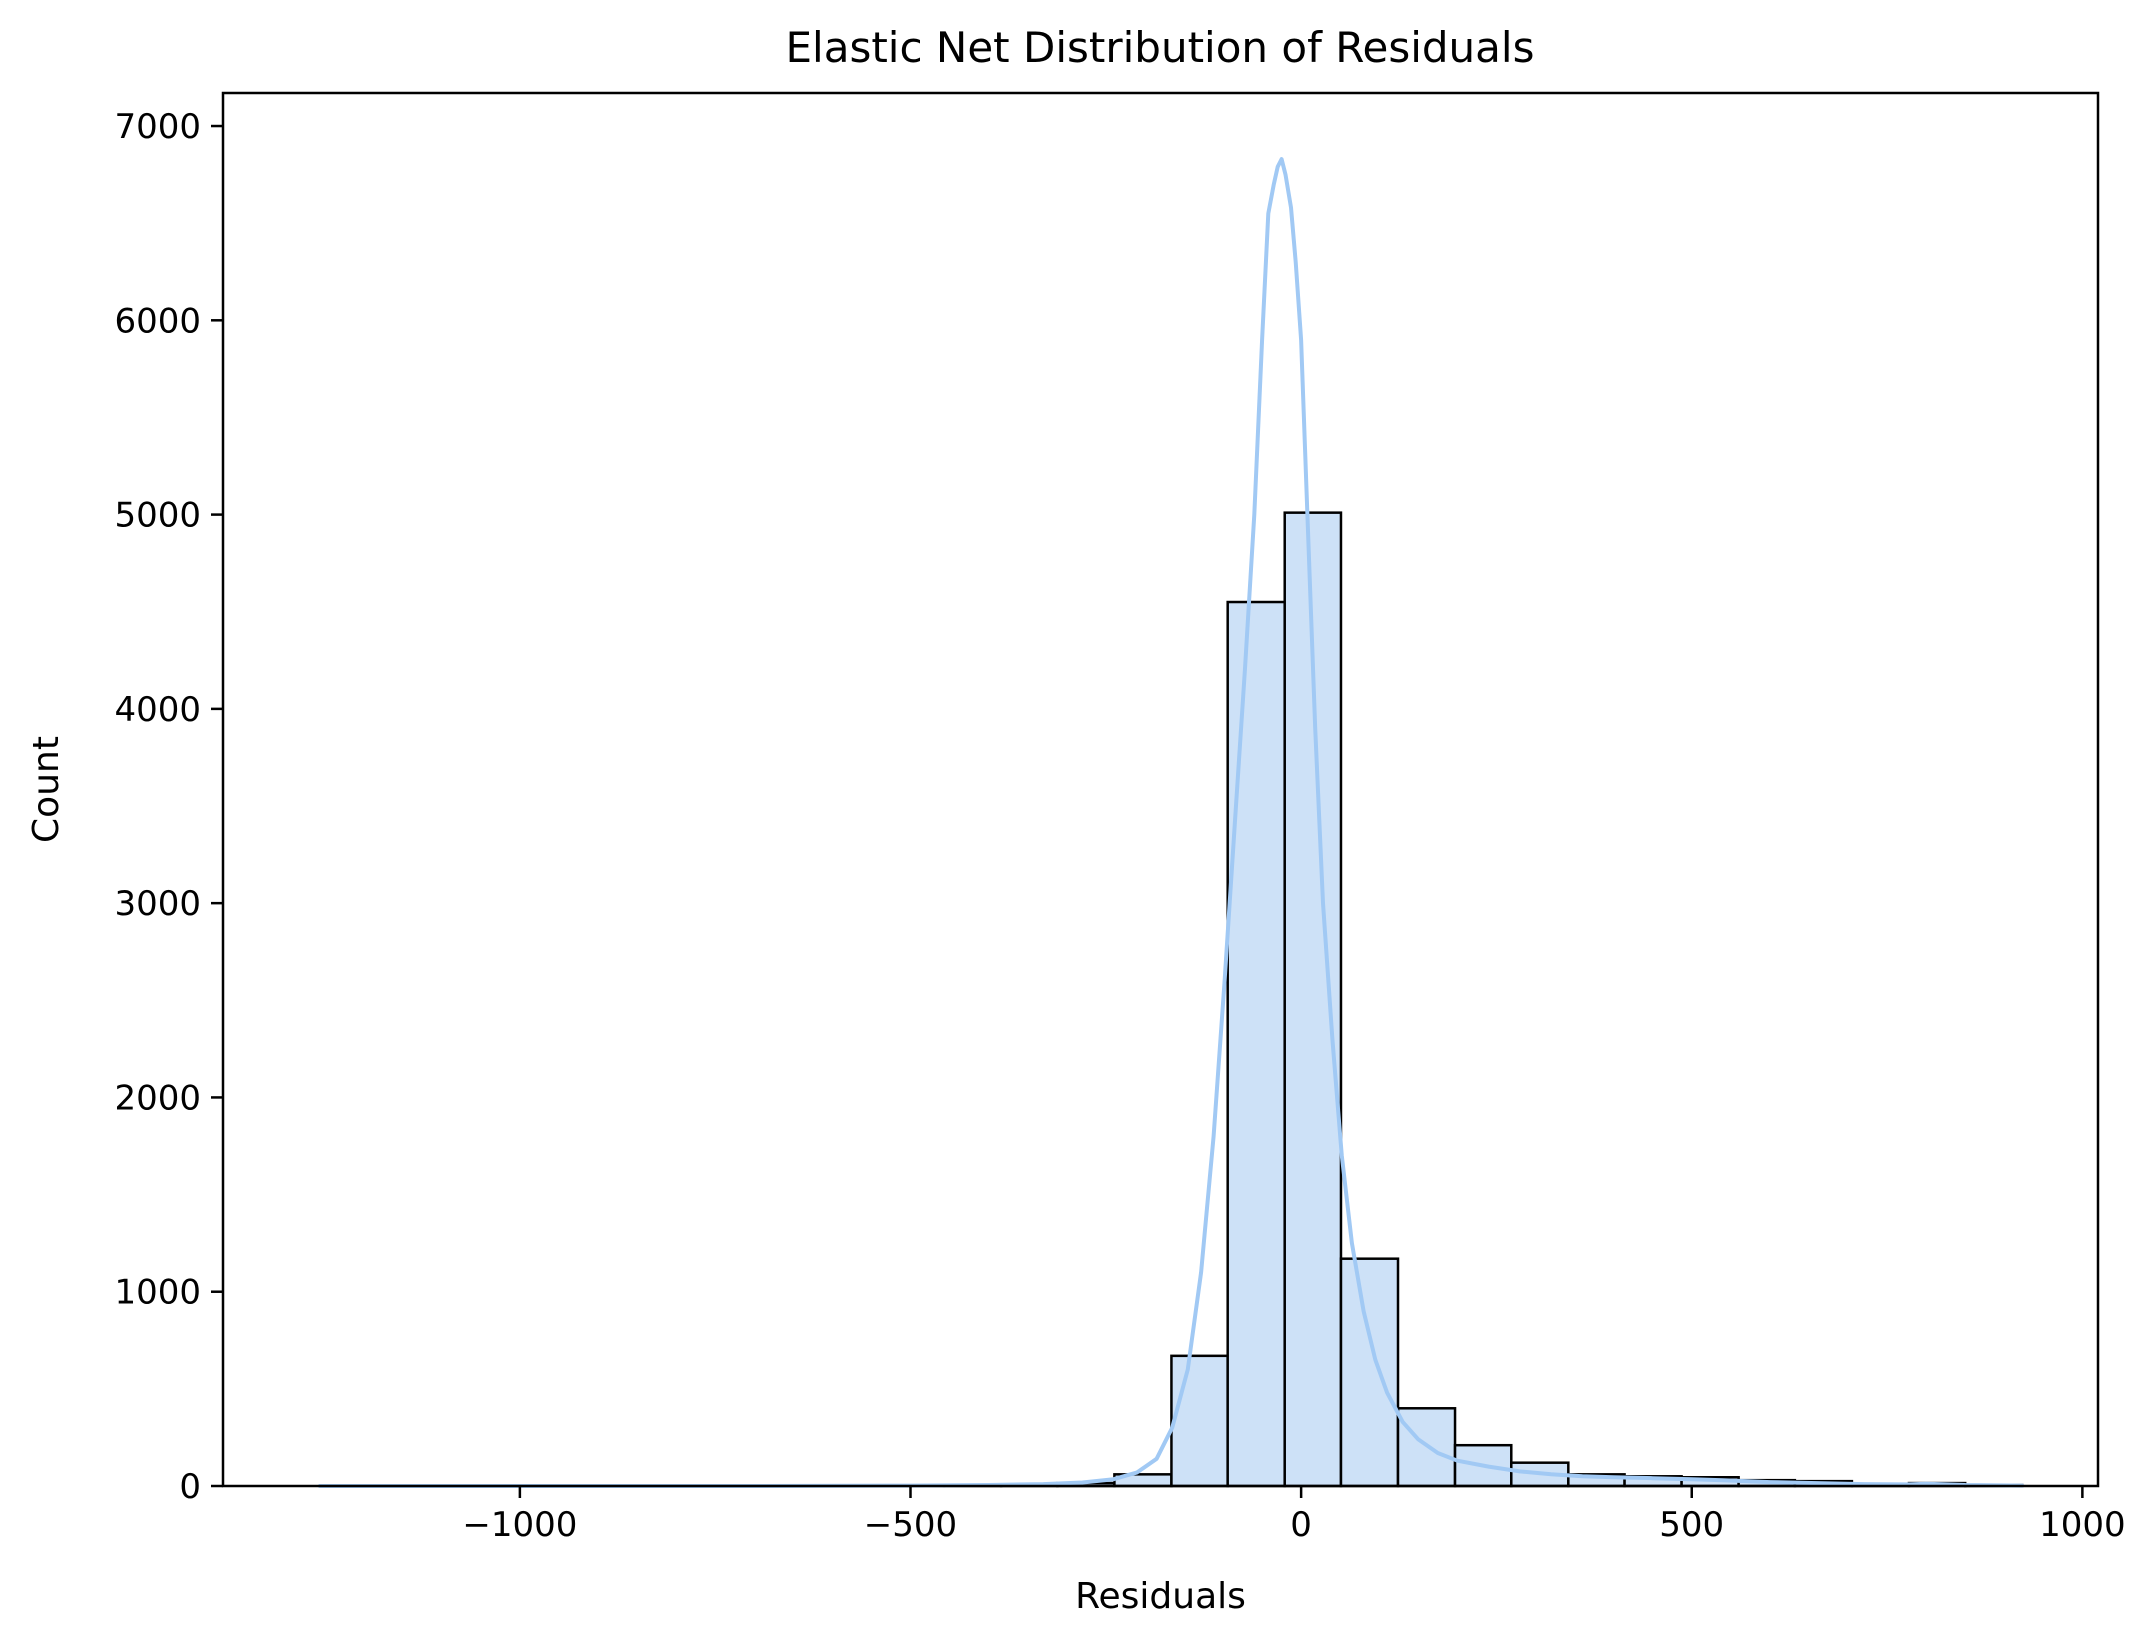 Image resolution: width=2150 pixels, height=1642 pixels. Describe the element at coordinates (46, 789) in the screenshot. I see `y-axis-label: Count` at that location.